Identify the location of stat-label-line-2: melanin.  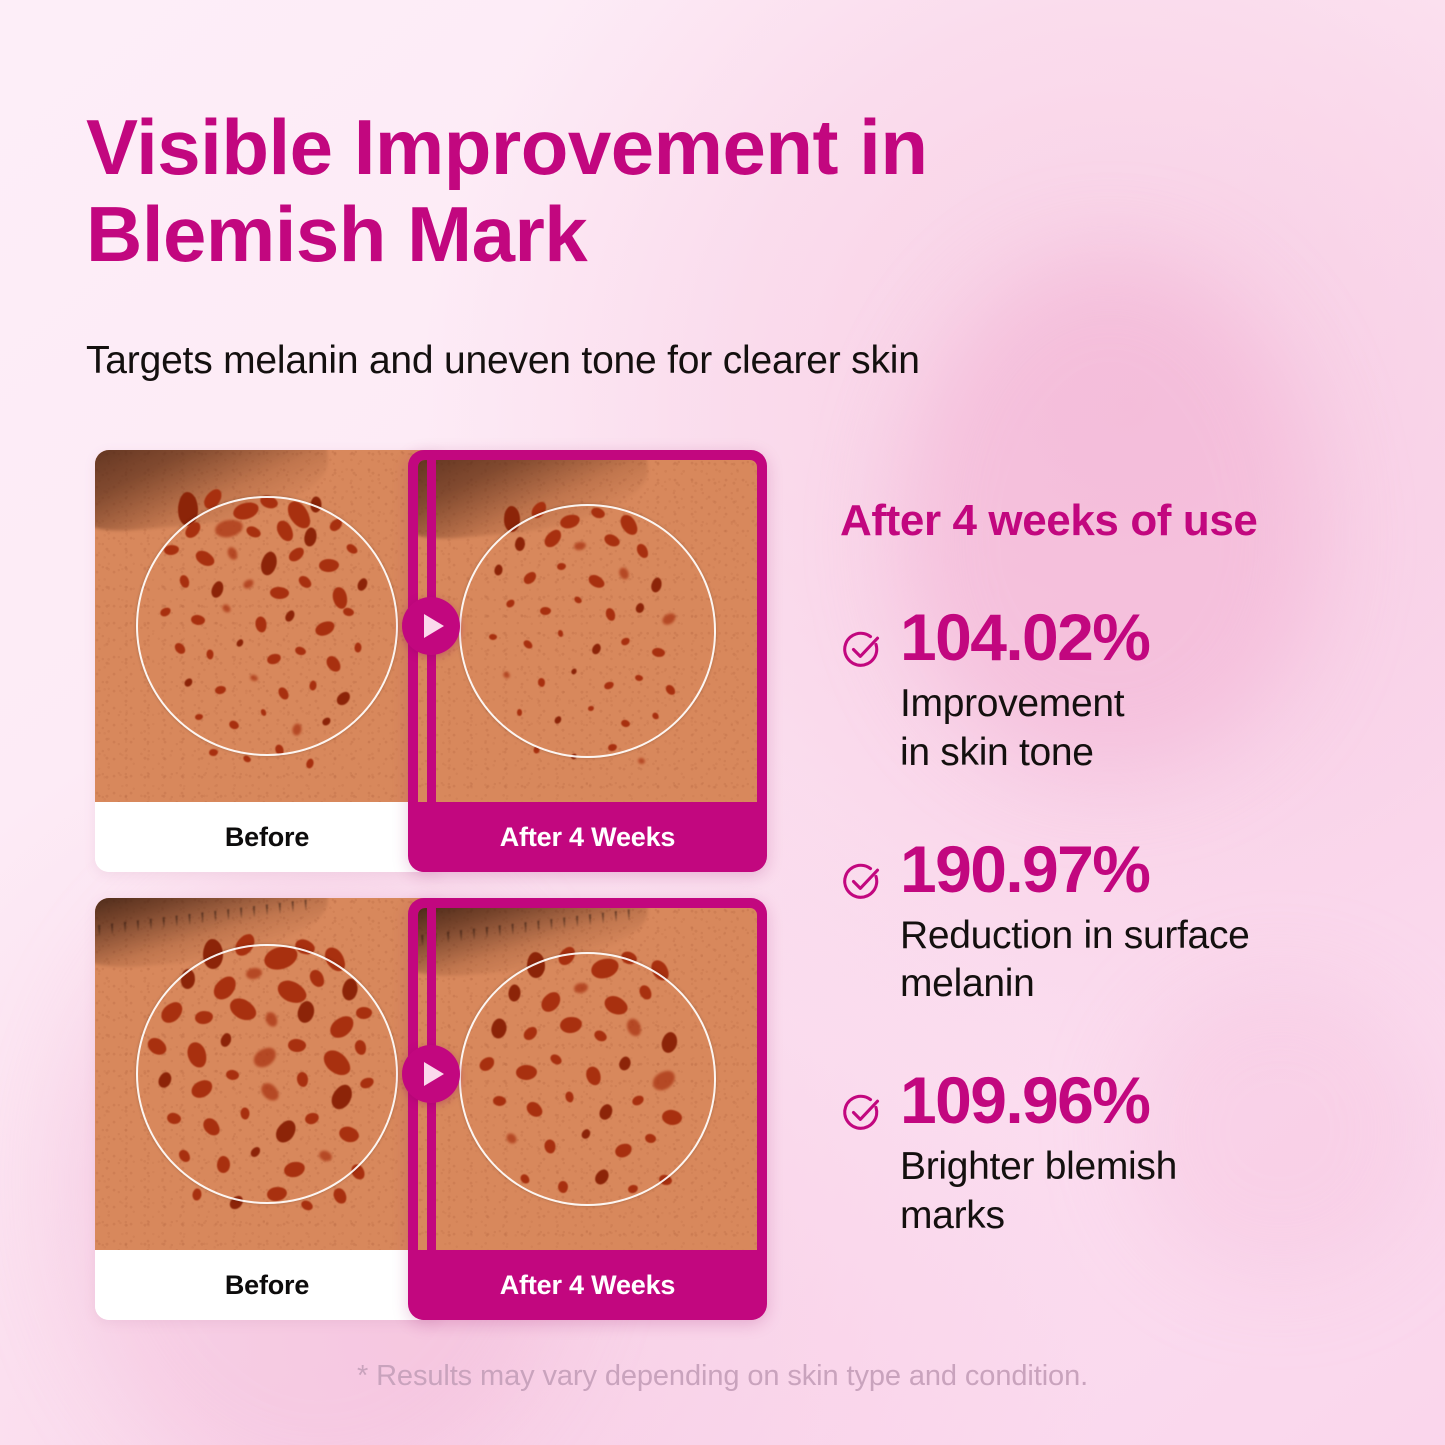
(967, 984).